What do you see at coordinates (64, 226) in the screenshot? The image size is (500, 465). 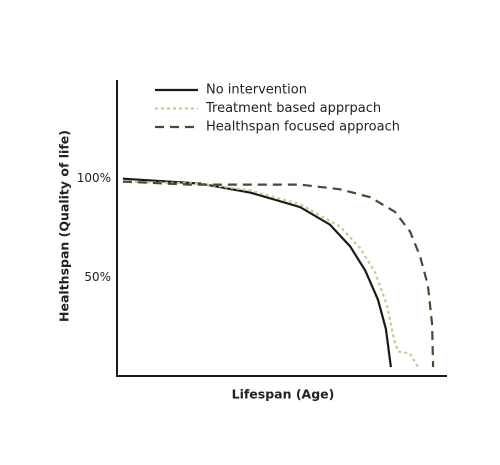 I see `y-axis-label: Healthspan (Quality of life)` at bounding box center [64, 226].